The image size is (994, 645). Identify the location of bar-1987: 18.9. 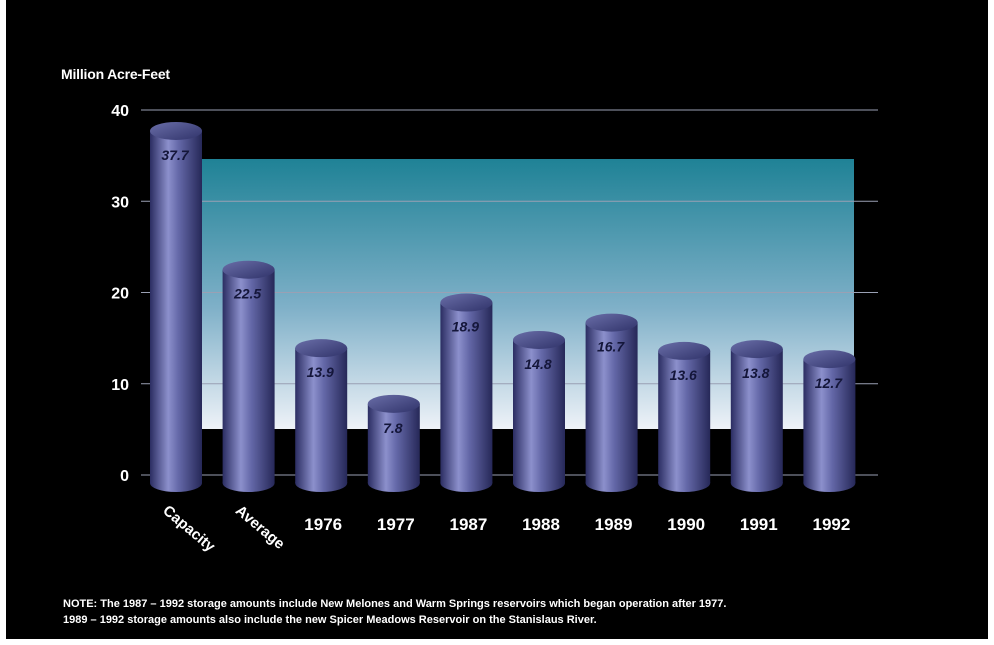
(466, 392).